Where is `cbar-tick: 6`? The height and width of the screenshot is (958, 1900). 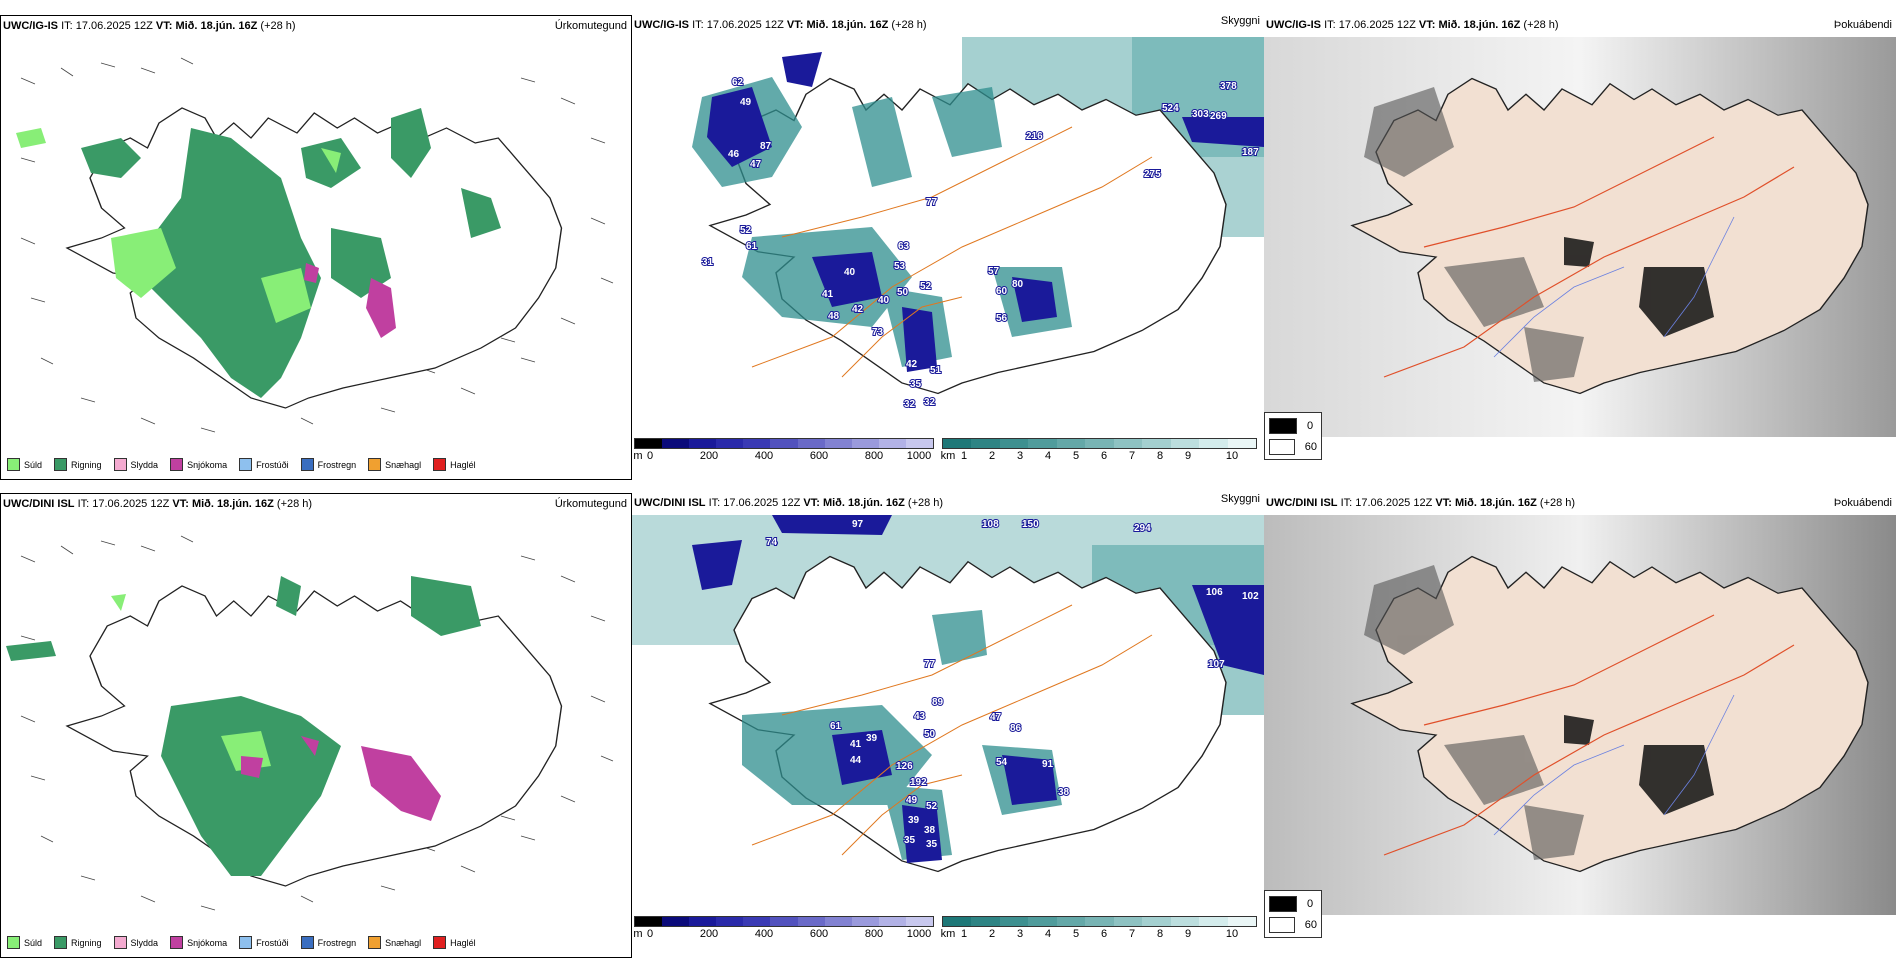
cbar-tick: 6 is located at coordinates (1104, 934).